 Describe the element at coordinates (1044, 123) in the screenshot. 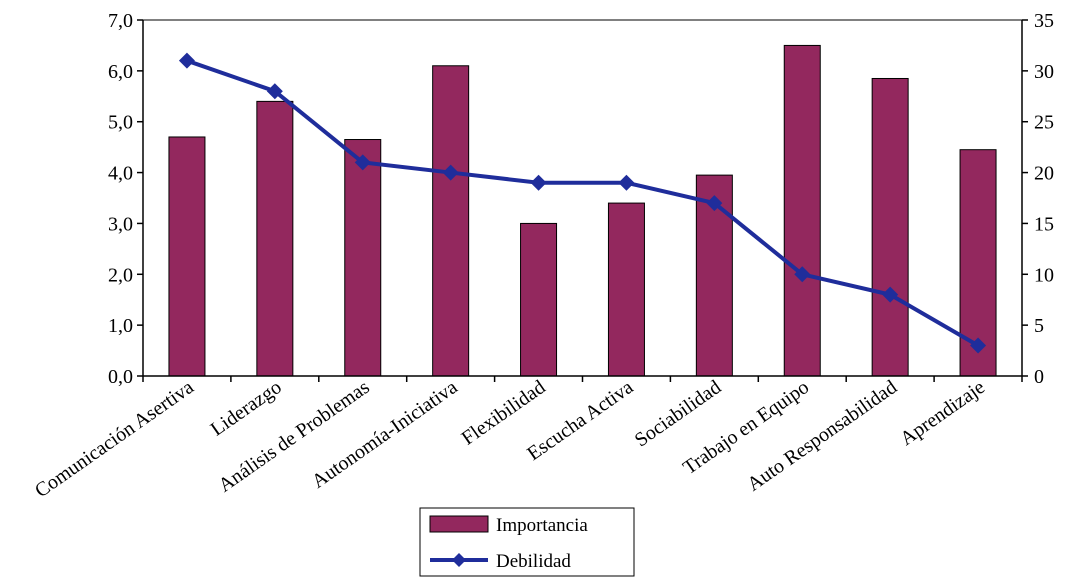

I see `right-tick-label: 25` at that location.